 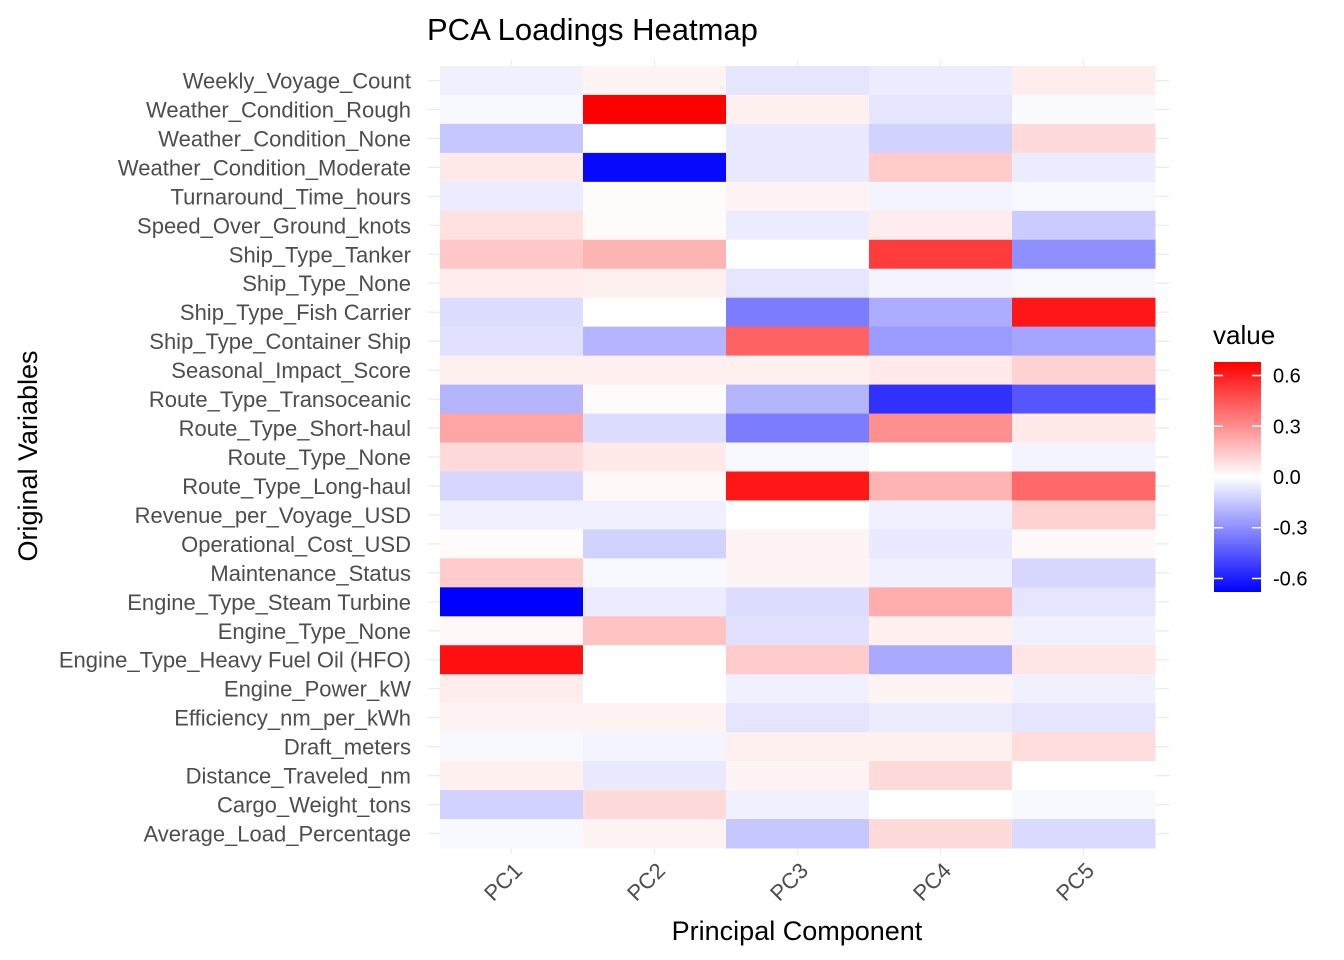 I want to click on legend-title: value, so click(x=1244, y=335).